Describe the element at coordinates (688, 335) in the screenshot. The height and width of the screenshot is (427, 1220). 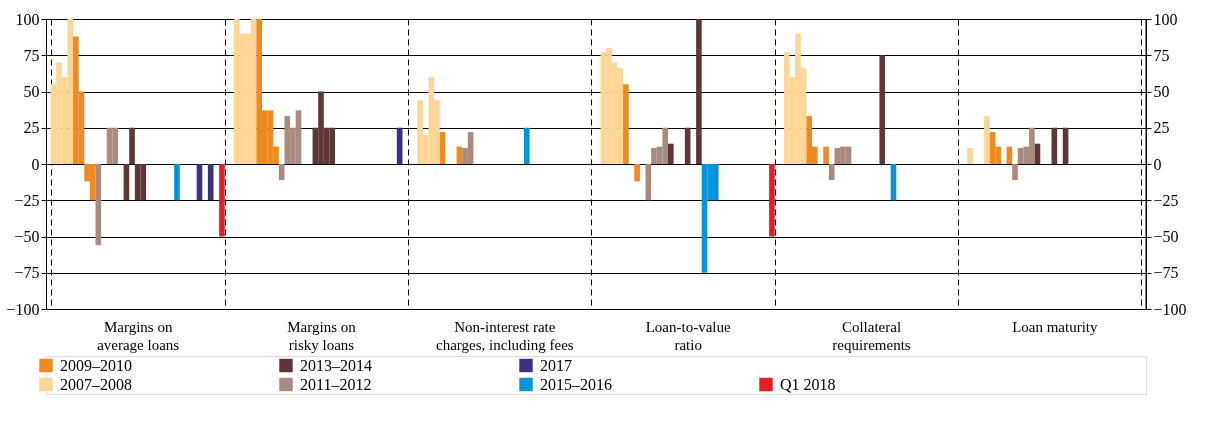
I see `x-tick-label: Loan-to-value ratio` at that location.